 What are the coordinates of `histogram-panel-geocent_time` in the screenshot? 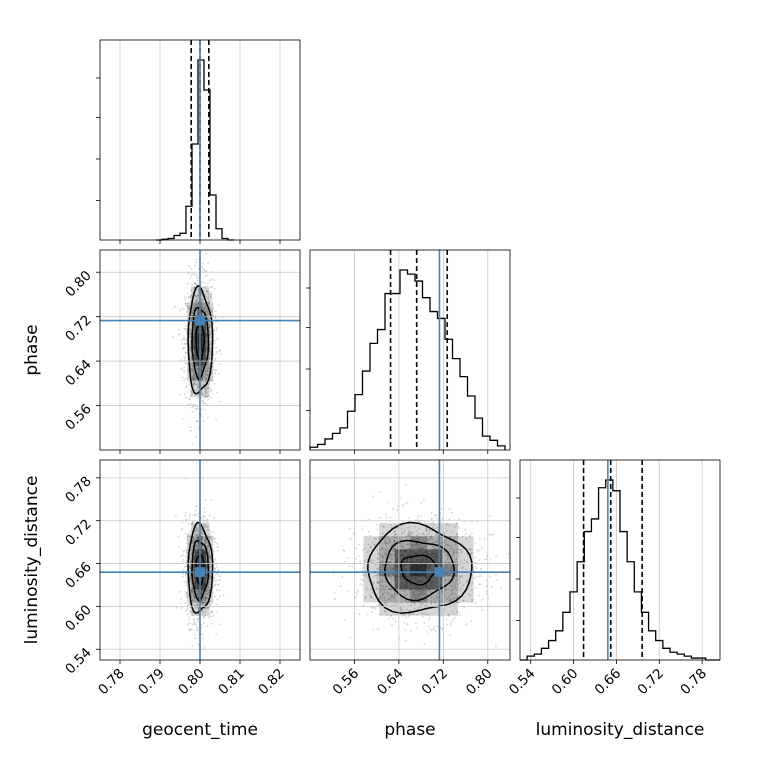 It's located at (198, 140).